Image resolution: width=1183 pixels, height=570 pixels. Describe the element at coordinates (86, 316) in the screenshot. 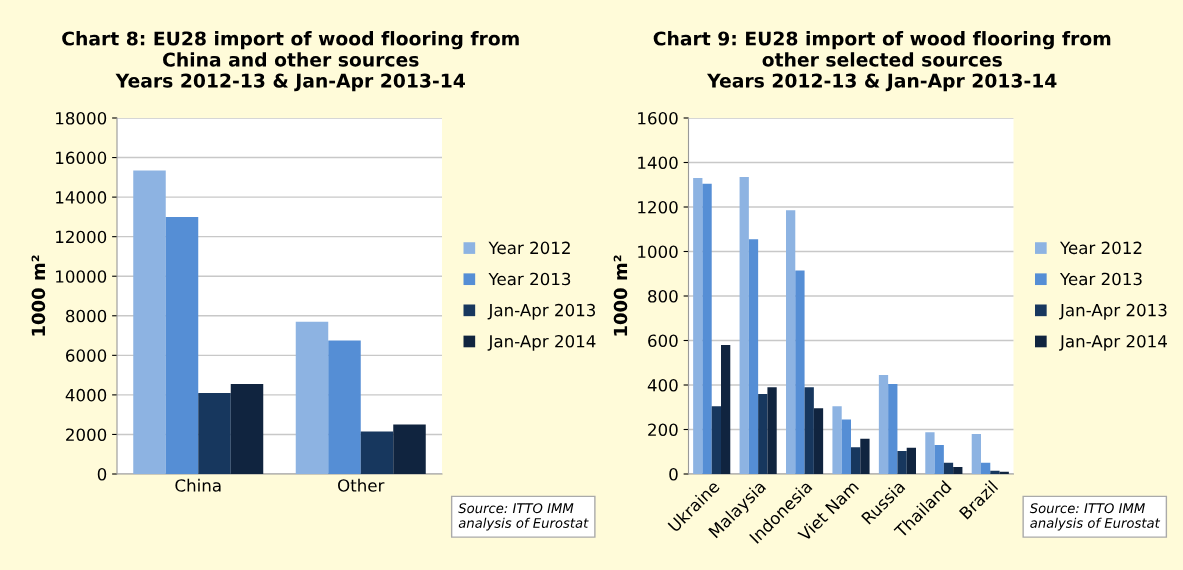

I see `y-tick-label: 8000` at that location.